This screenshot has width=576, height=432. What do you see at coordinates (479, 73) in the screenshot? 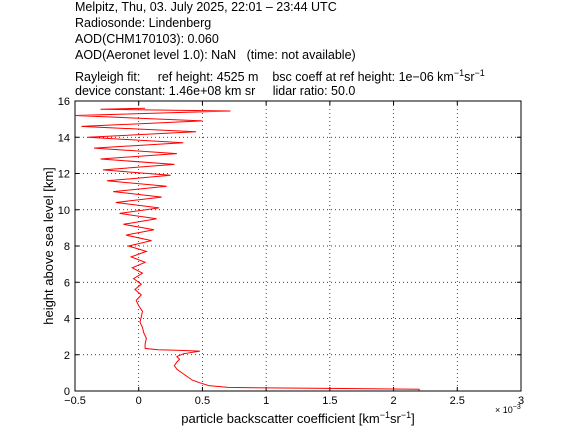
I see `bsc-unit-exp2: −1` at bounding box center [479, 73].